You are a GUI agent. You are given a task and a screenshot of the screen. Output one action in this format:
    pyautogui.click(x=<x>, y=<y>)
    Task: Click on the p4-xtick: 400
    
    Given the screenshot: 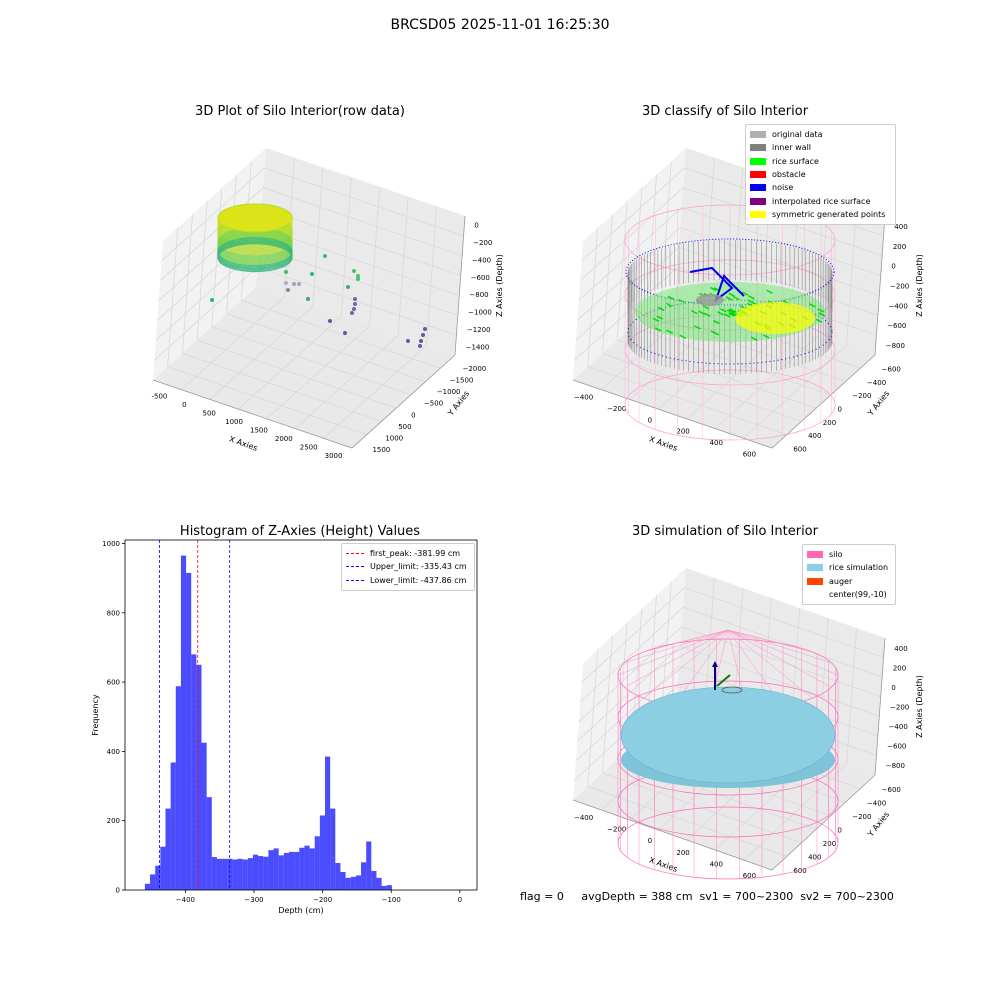 What is the action you would take?
    pyautogui.click(x=716, y=865)
    